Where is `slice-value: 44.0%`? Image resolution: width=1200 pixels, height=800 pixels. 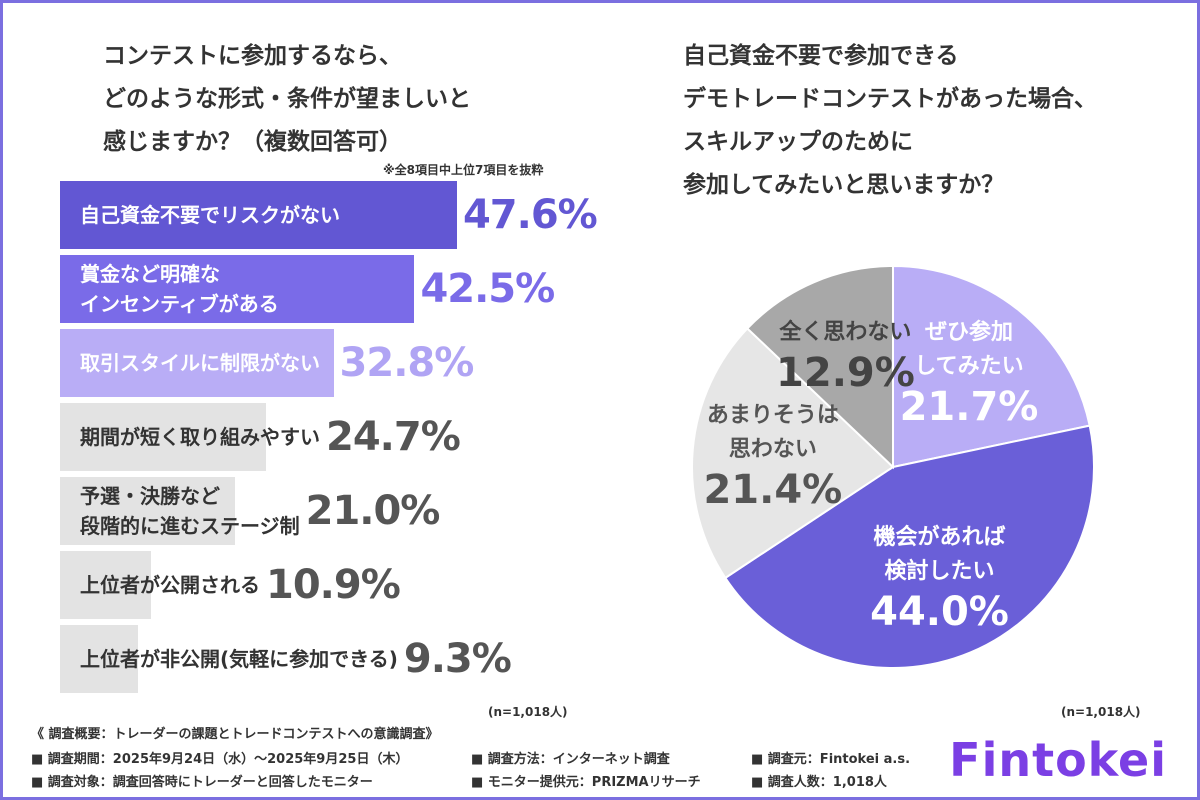
slice-value: 44.0% is located at coordinates (939, 612).